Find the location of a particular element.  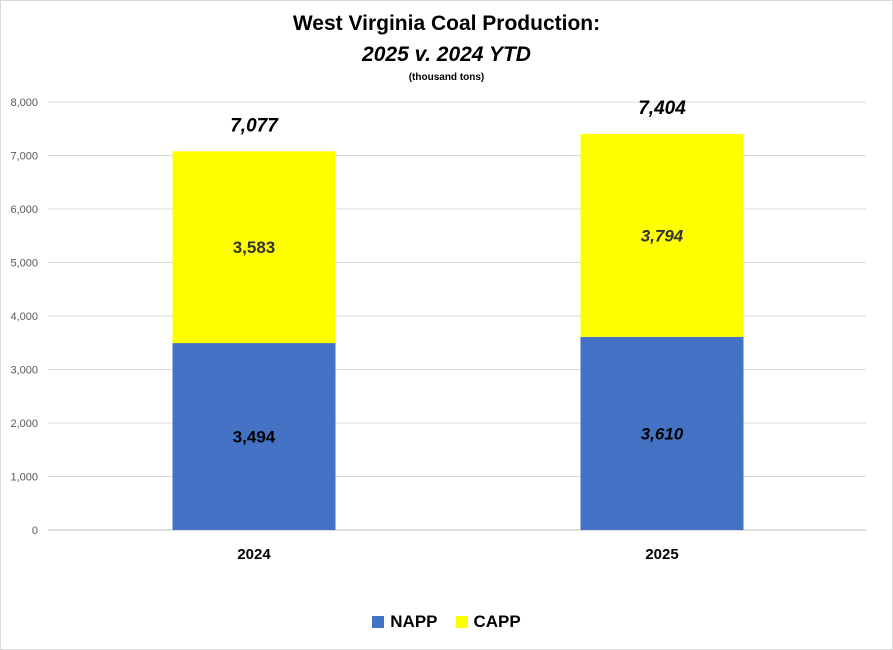

legend-item-napp: NAPP is located at coordinates (405, 622).